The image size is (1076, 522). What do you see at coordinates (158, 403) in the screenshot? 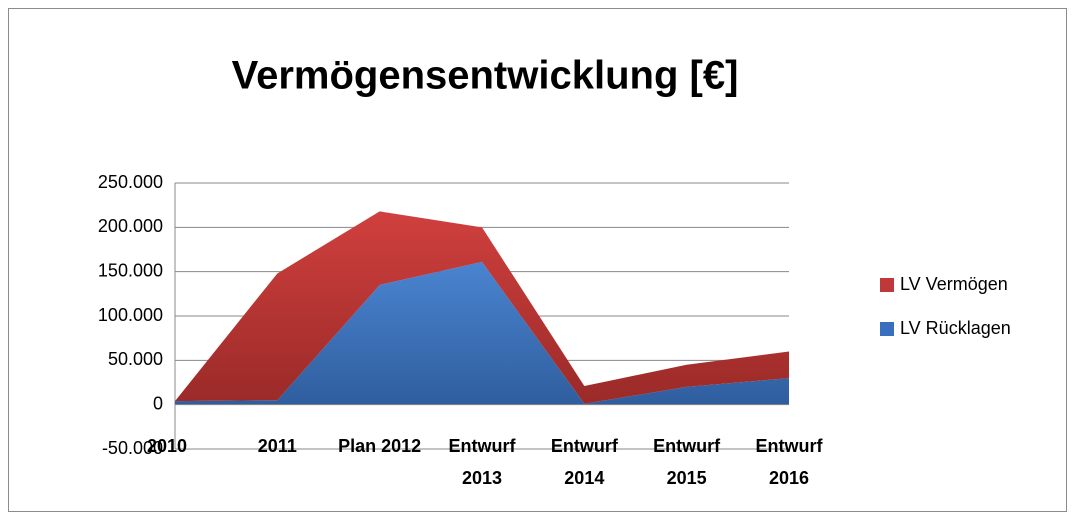
I see `y-tick-label: 0` at bounding box center [158, 403].